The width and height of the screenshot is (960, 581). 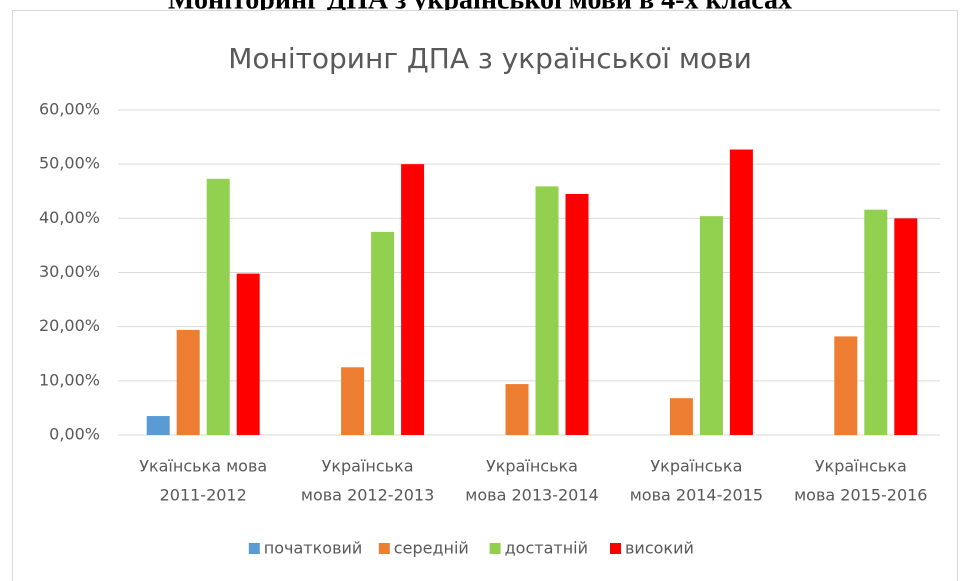 I want to click on legend-label: середній, so click(x=431, y=548).